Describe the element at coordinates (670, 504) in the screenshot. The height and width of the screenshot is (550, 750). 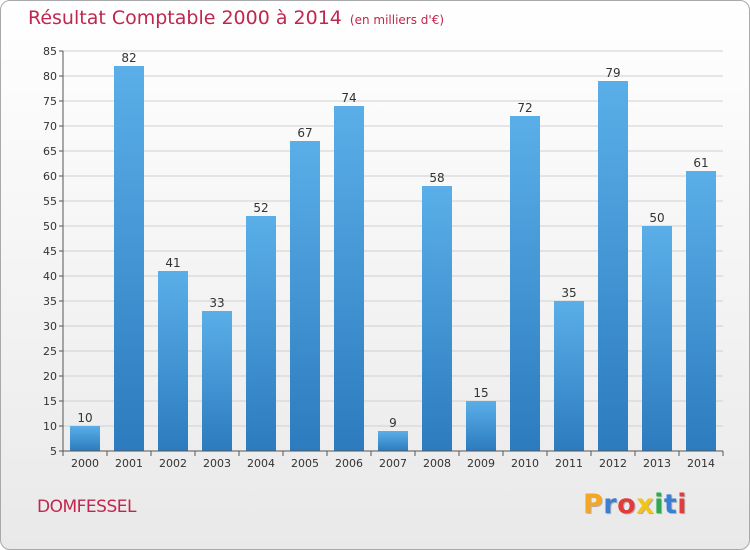
I see `logo-letter: t` at that location.